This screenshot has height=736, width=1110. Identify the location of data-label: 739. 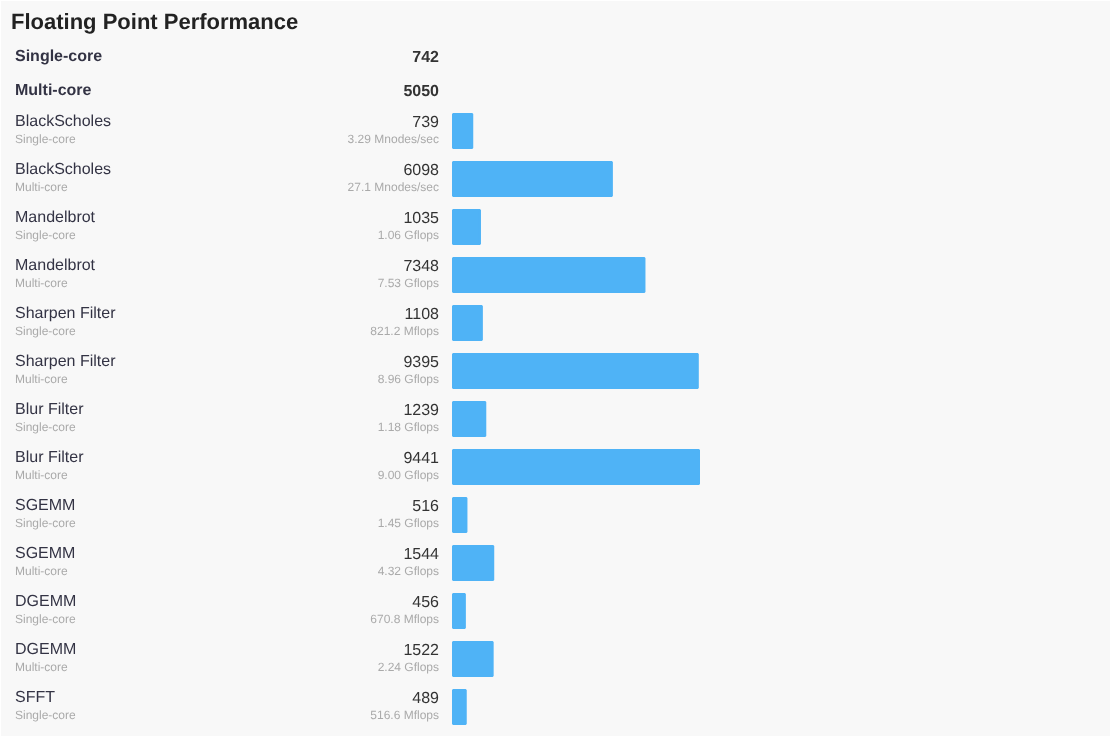
(426, 122).